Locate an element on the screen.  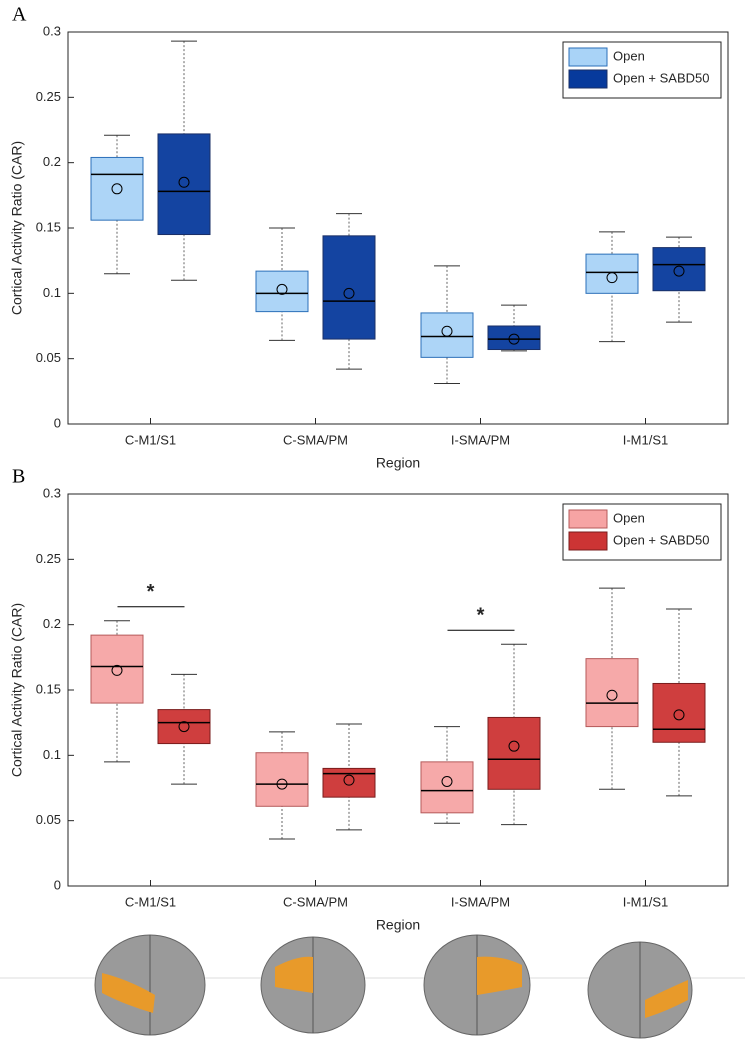
panel-letter: A is located at coordinates (19, 15).